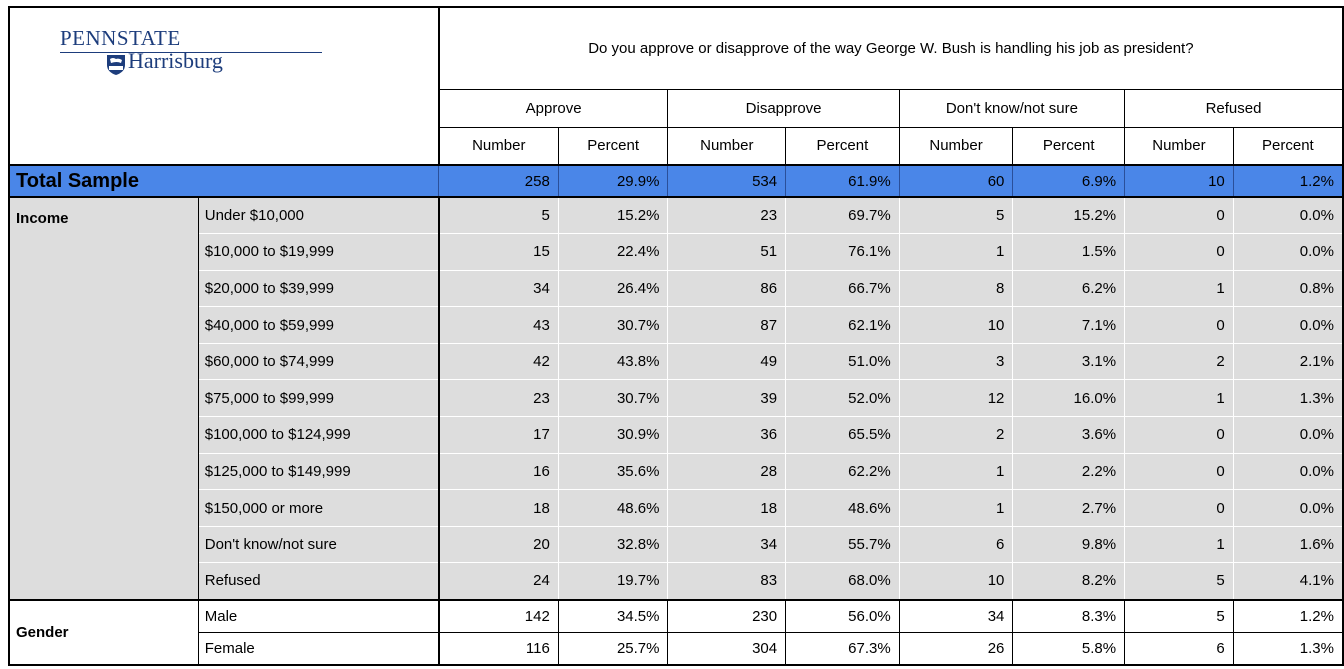 This screenshot has height=669, width=1344. I want to click on data-cell: 304, so click(726, 648).